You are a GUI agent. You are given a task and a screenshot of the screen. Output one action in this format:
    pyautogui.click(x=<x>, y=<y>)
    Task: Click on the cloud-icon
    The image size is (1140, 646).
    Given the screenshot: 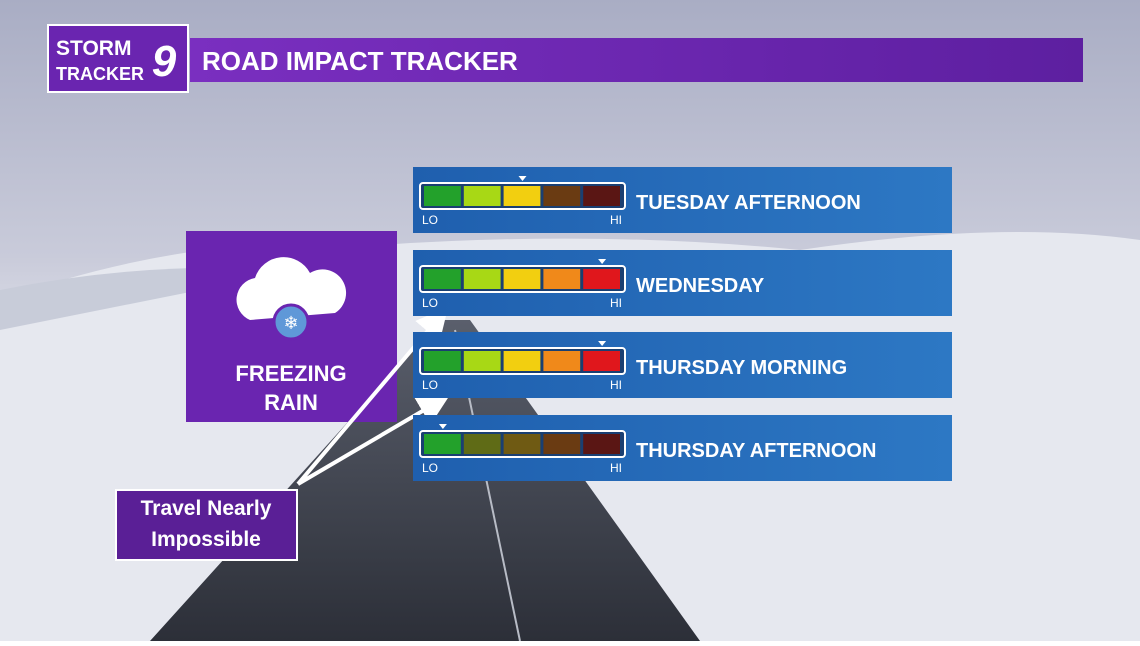 What is the action you would take?
    pyautogui.click(x=291, y=288)
    